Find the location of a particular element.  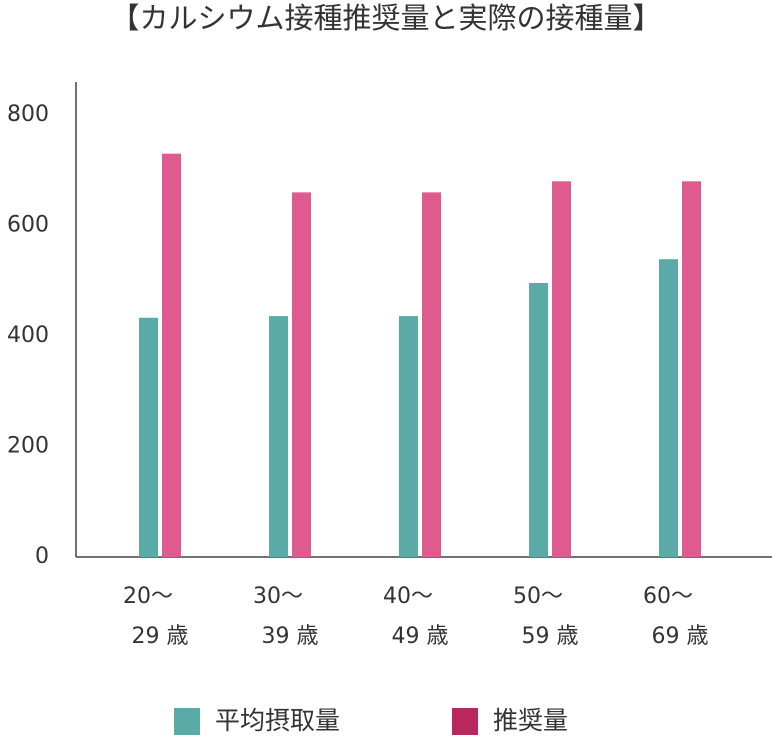

y-tick-label: 600 is located at coordinates (28, 225).